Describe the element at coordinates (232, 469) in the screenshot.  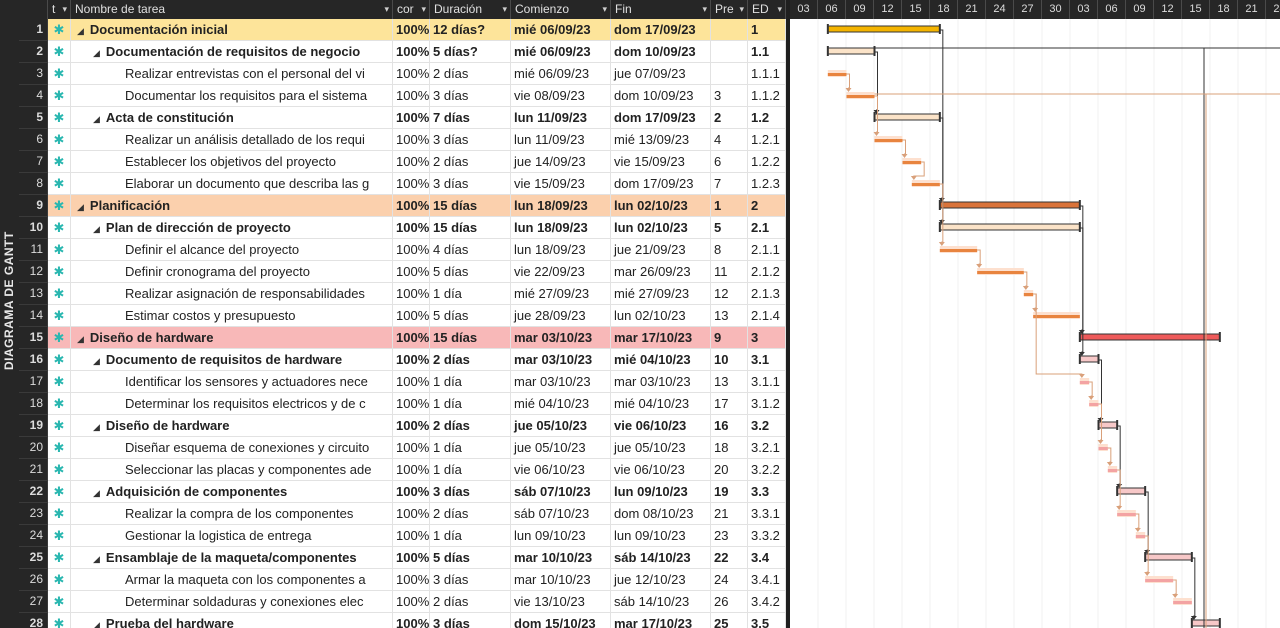
I see `task-name: Seleccionar las placas y componentes ade` at that location.